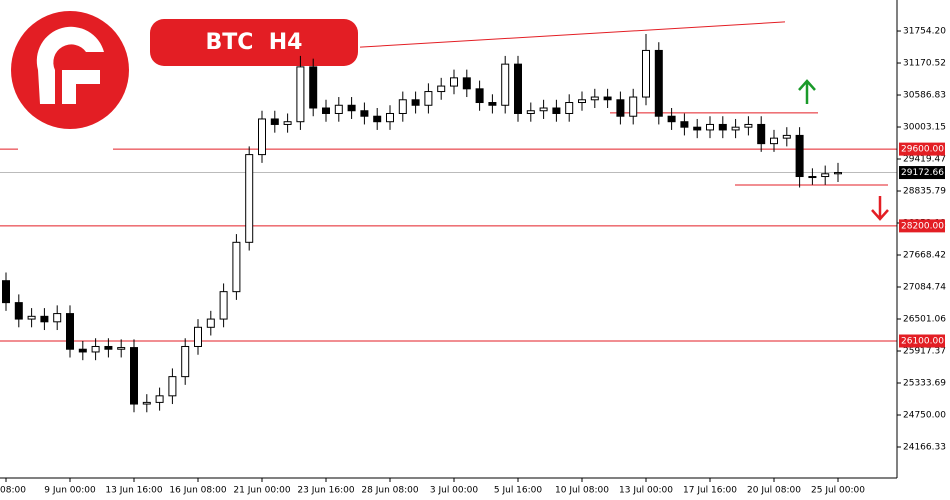  Describe the element at coordinates (924, 96) in the screenshot. I see `y-tick-label: 30586.83` at that location.